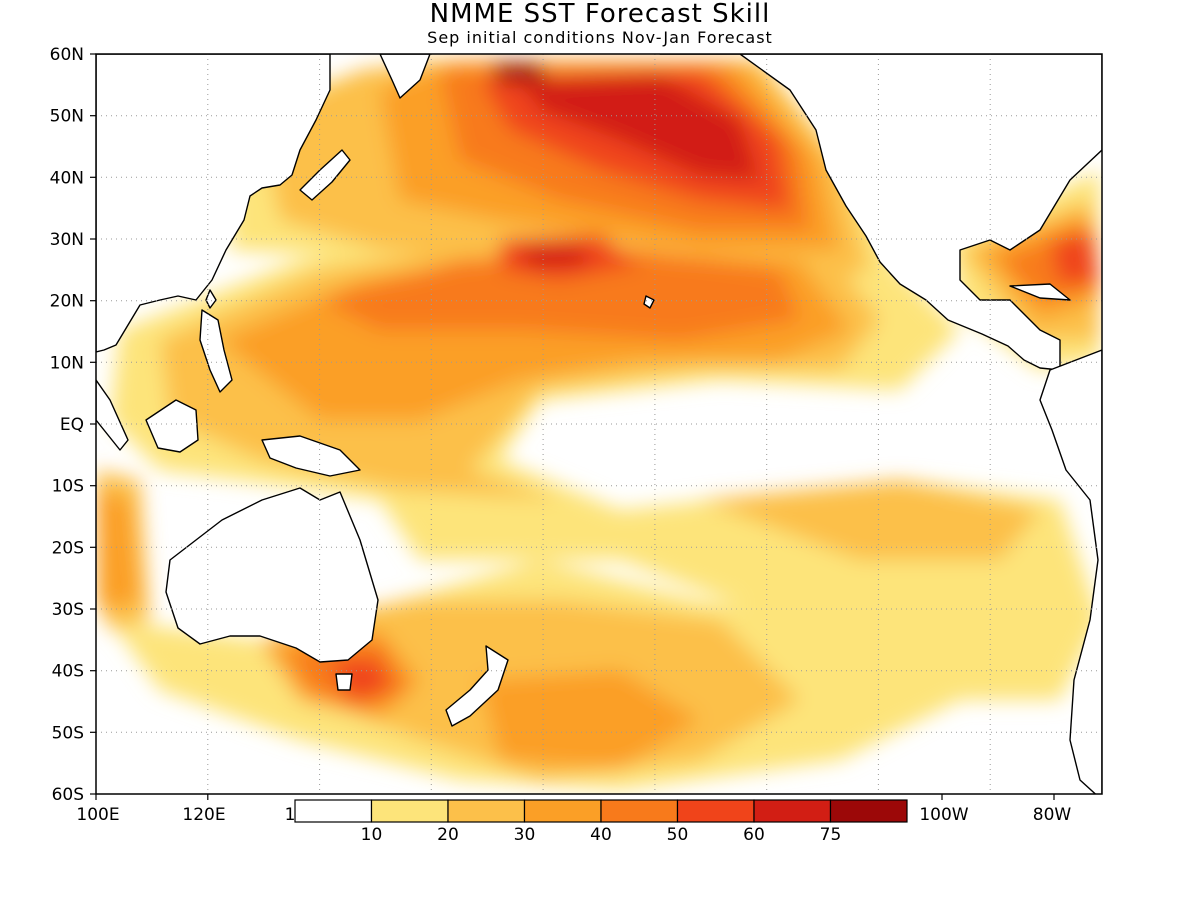  What do you see at coordinates (600, 37) in the screenshot?
I see `chart-subtitle: Sep initial conditions Nov-Jan Forecast` at bounding box center [600, 37].